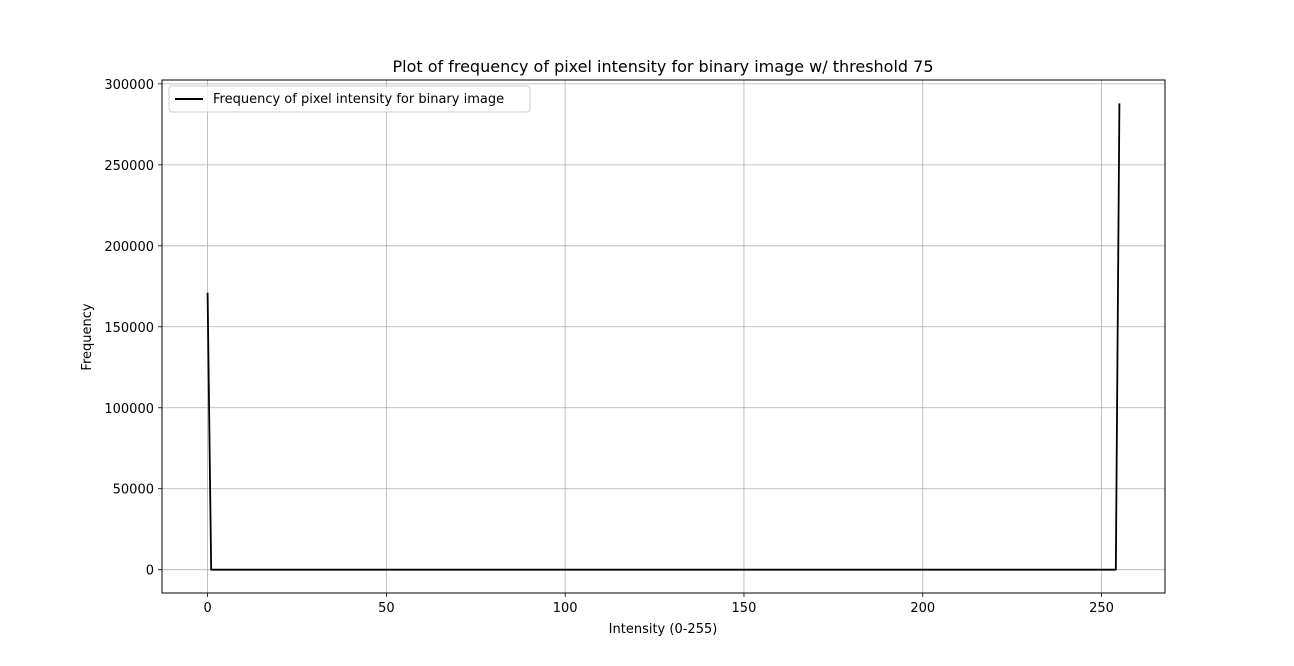  What do you see at coordinates (386, 608) in the screenshot?
I see `x-tick-label: 50` at bounding box center [386, 608].